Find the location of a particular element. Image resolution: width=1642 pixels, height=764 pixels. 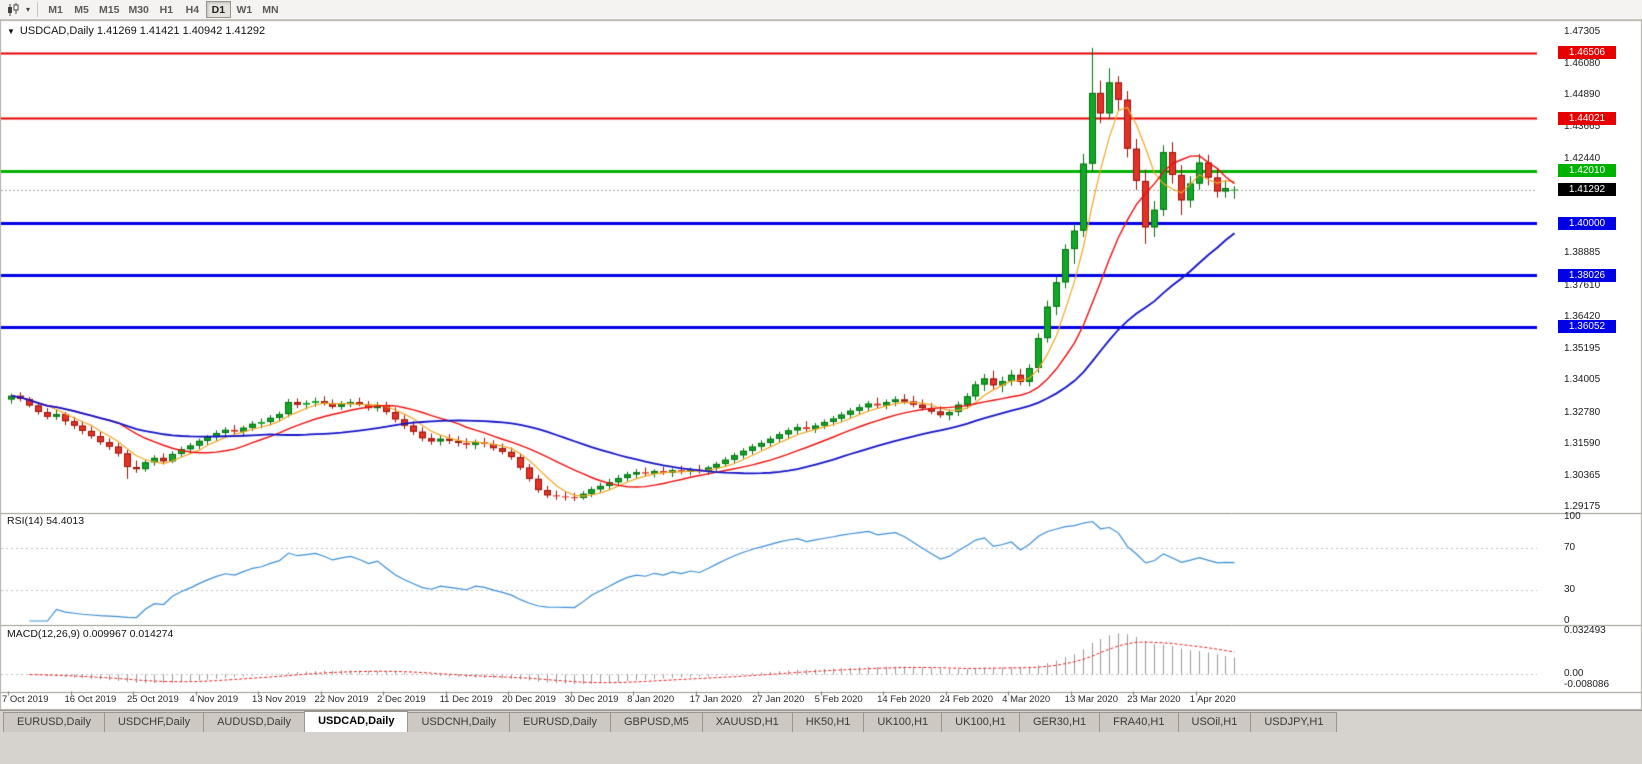

chart-type-dropdown-icon: ▾ is located at coordinates (28, 9).